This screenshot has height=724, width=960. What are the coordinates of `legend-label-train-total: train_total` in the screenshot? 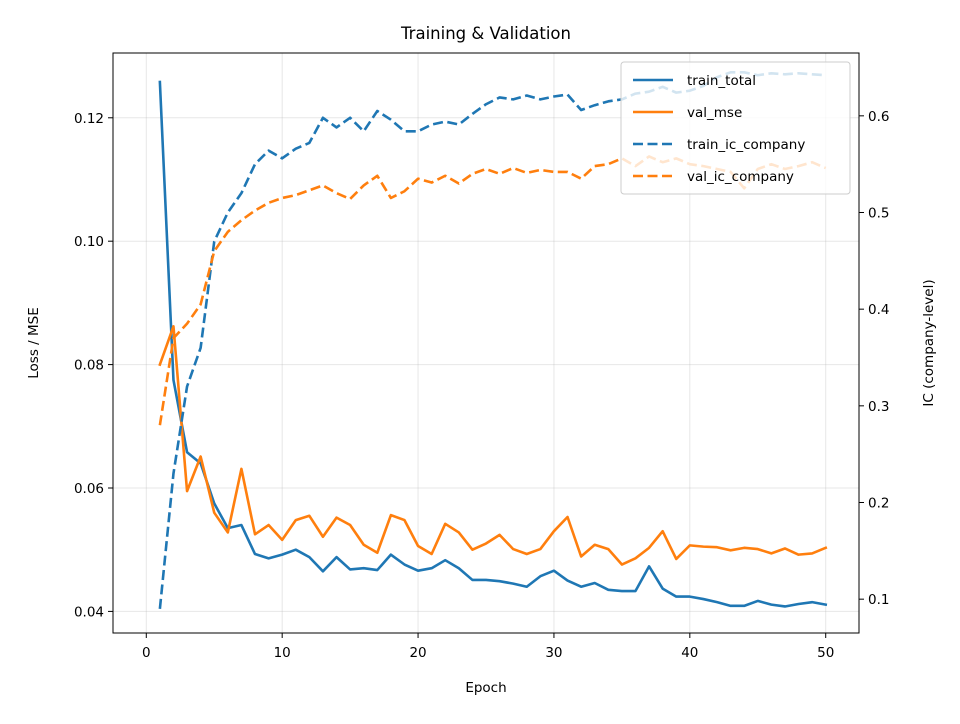 It's located at (721, 81).